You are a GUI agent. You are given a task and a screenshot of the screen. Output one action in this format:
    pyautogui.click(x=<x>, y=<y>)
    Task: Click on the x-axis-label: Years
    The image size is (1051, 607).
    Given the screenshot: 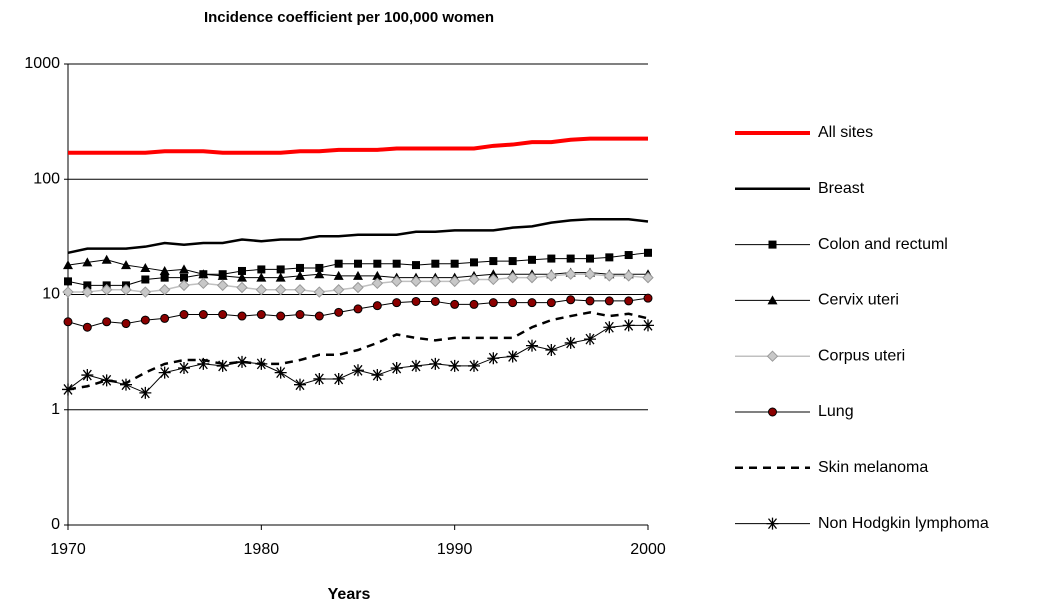 What is the action you would take?
    pyautogui.click(x=349, y=594)
    